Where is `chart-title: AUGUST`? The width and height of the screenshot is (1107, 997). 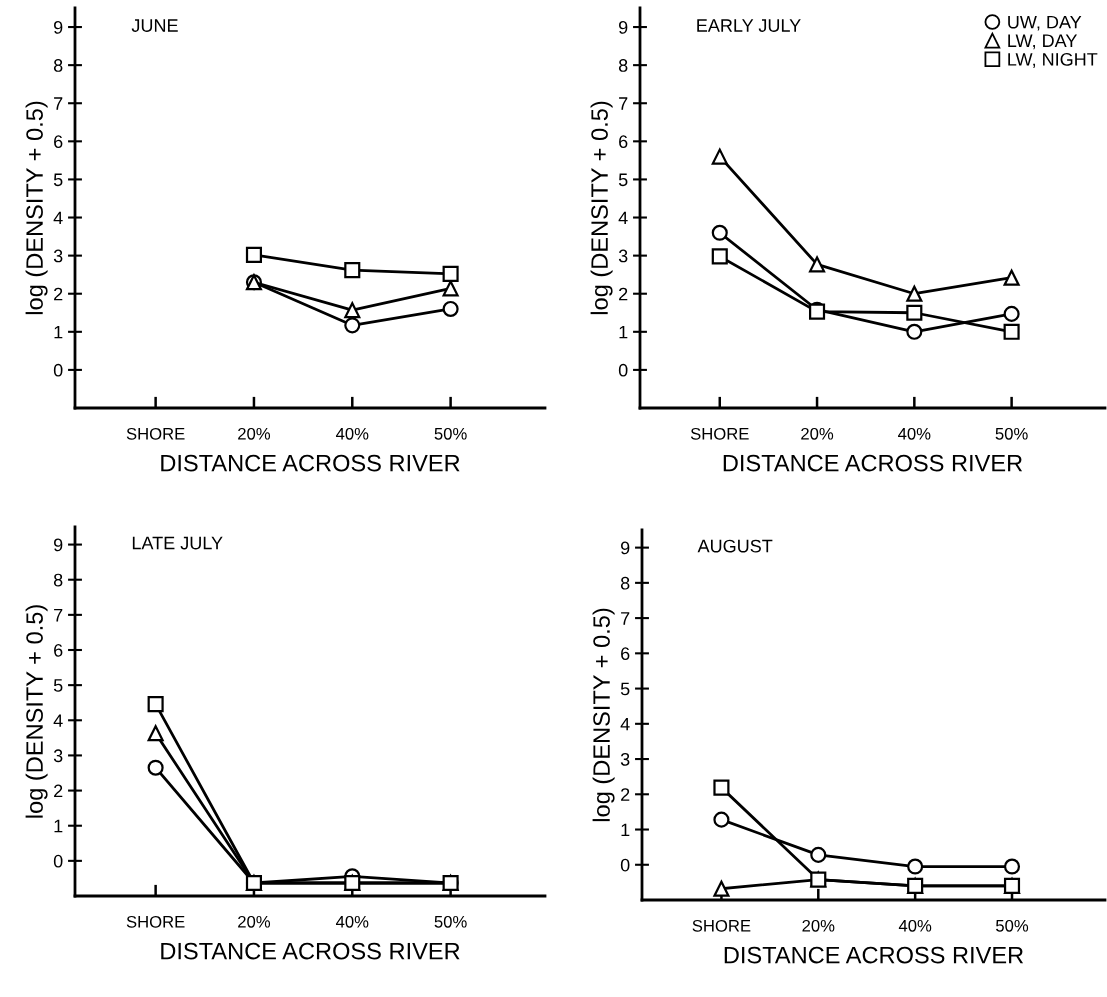
chart-title: AUGUST is located at coordinates (735, 546).